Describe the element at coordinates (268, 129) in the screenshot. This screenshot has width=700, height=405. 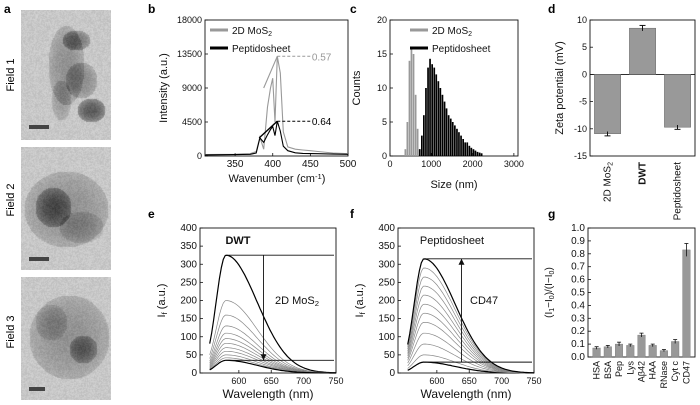
I see `ratio-line-peptidosheet` at that location.